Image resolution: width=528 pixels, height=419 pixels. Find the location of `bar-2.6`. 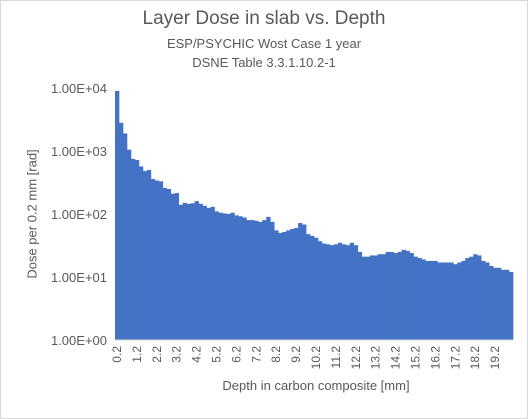

bar-2.6 is located at coordinates (165, 264).